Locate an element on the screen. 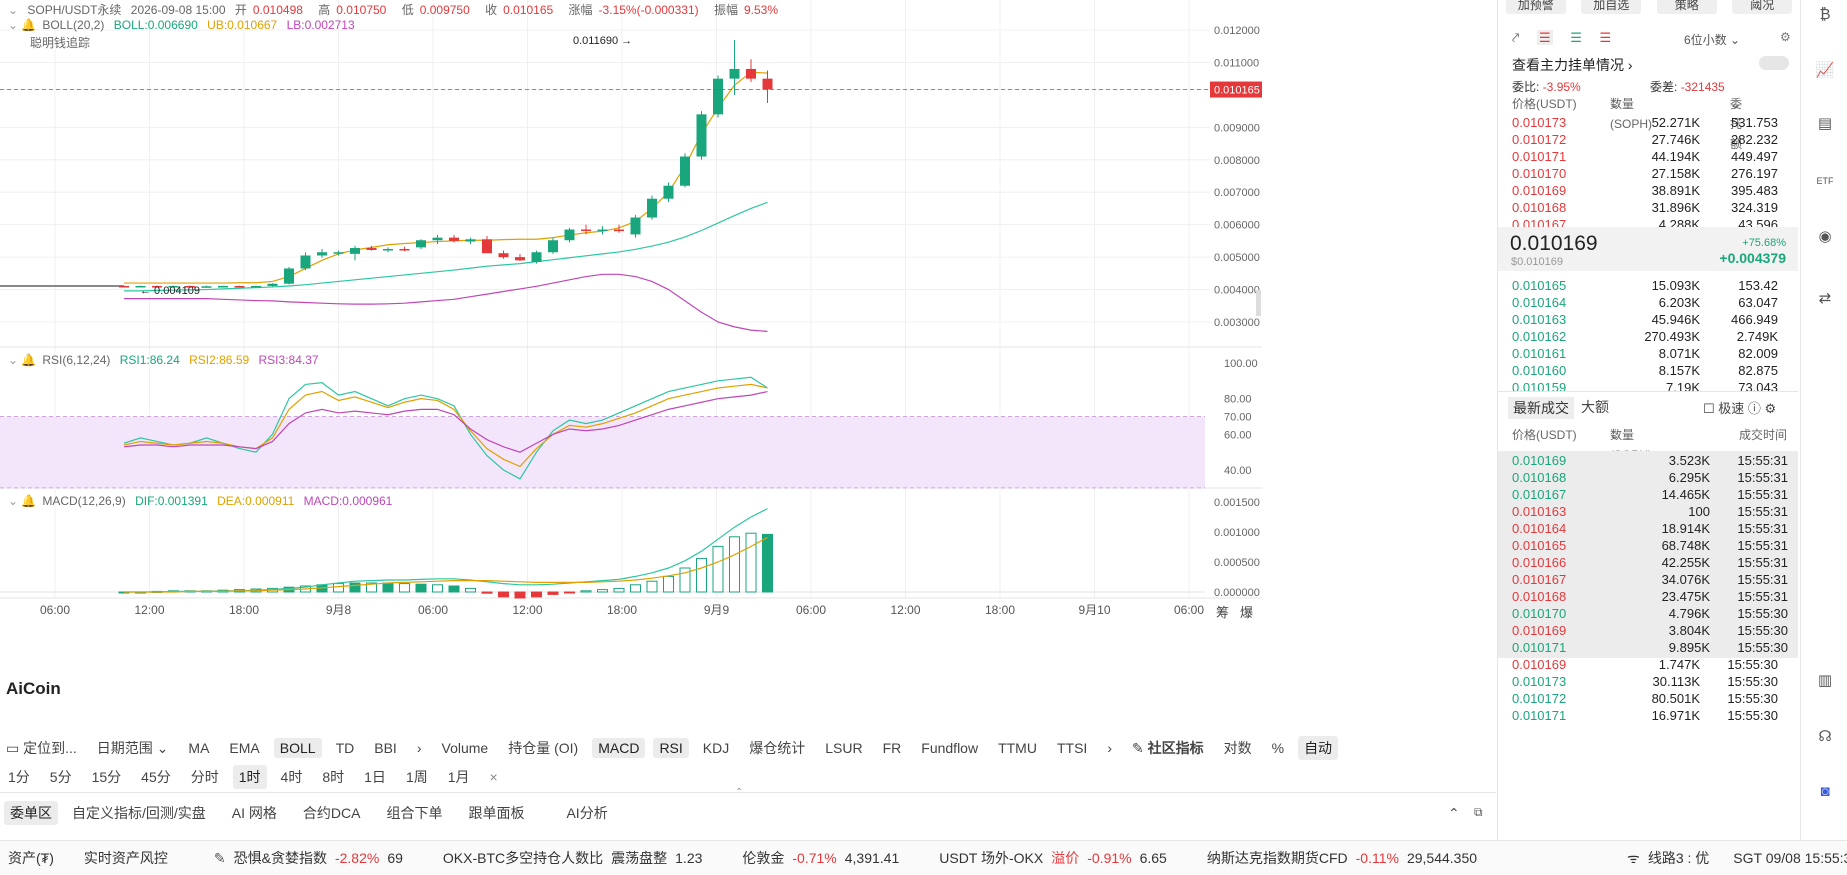 The width and height of the screenshot is (1847, 875). trade-row: 0.010171 16.971K 15:55:30 is located at coordinates (1643, 716).